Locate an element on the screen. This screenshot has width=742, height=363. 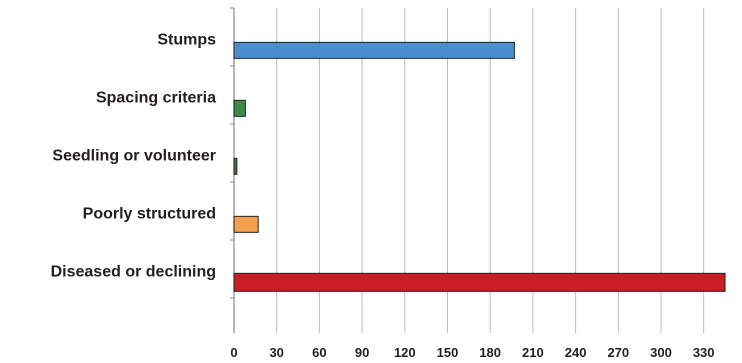
tick-label-60: 60 is located at coordinates (319, 352).